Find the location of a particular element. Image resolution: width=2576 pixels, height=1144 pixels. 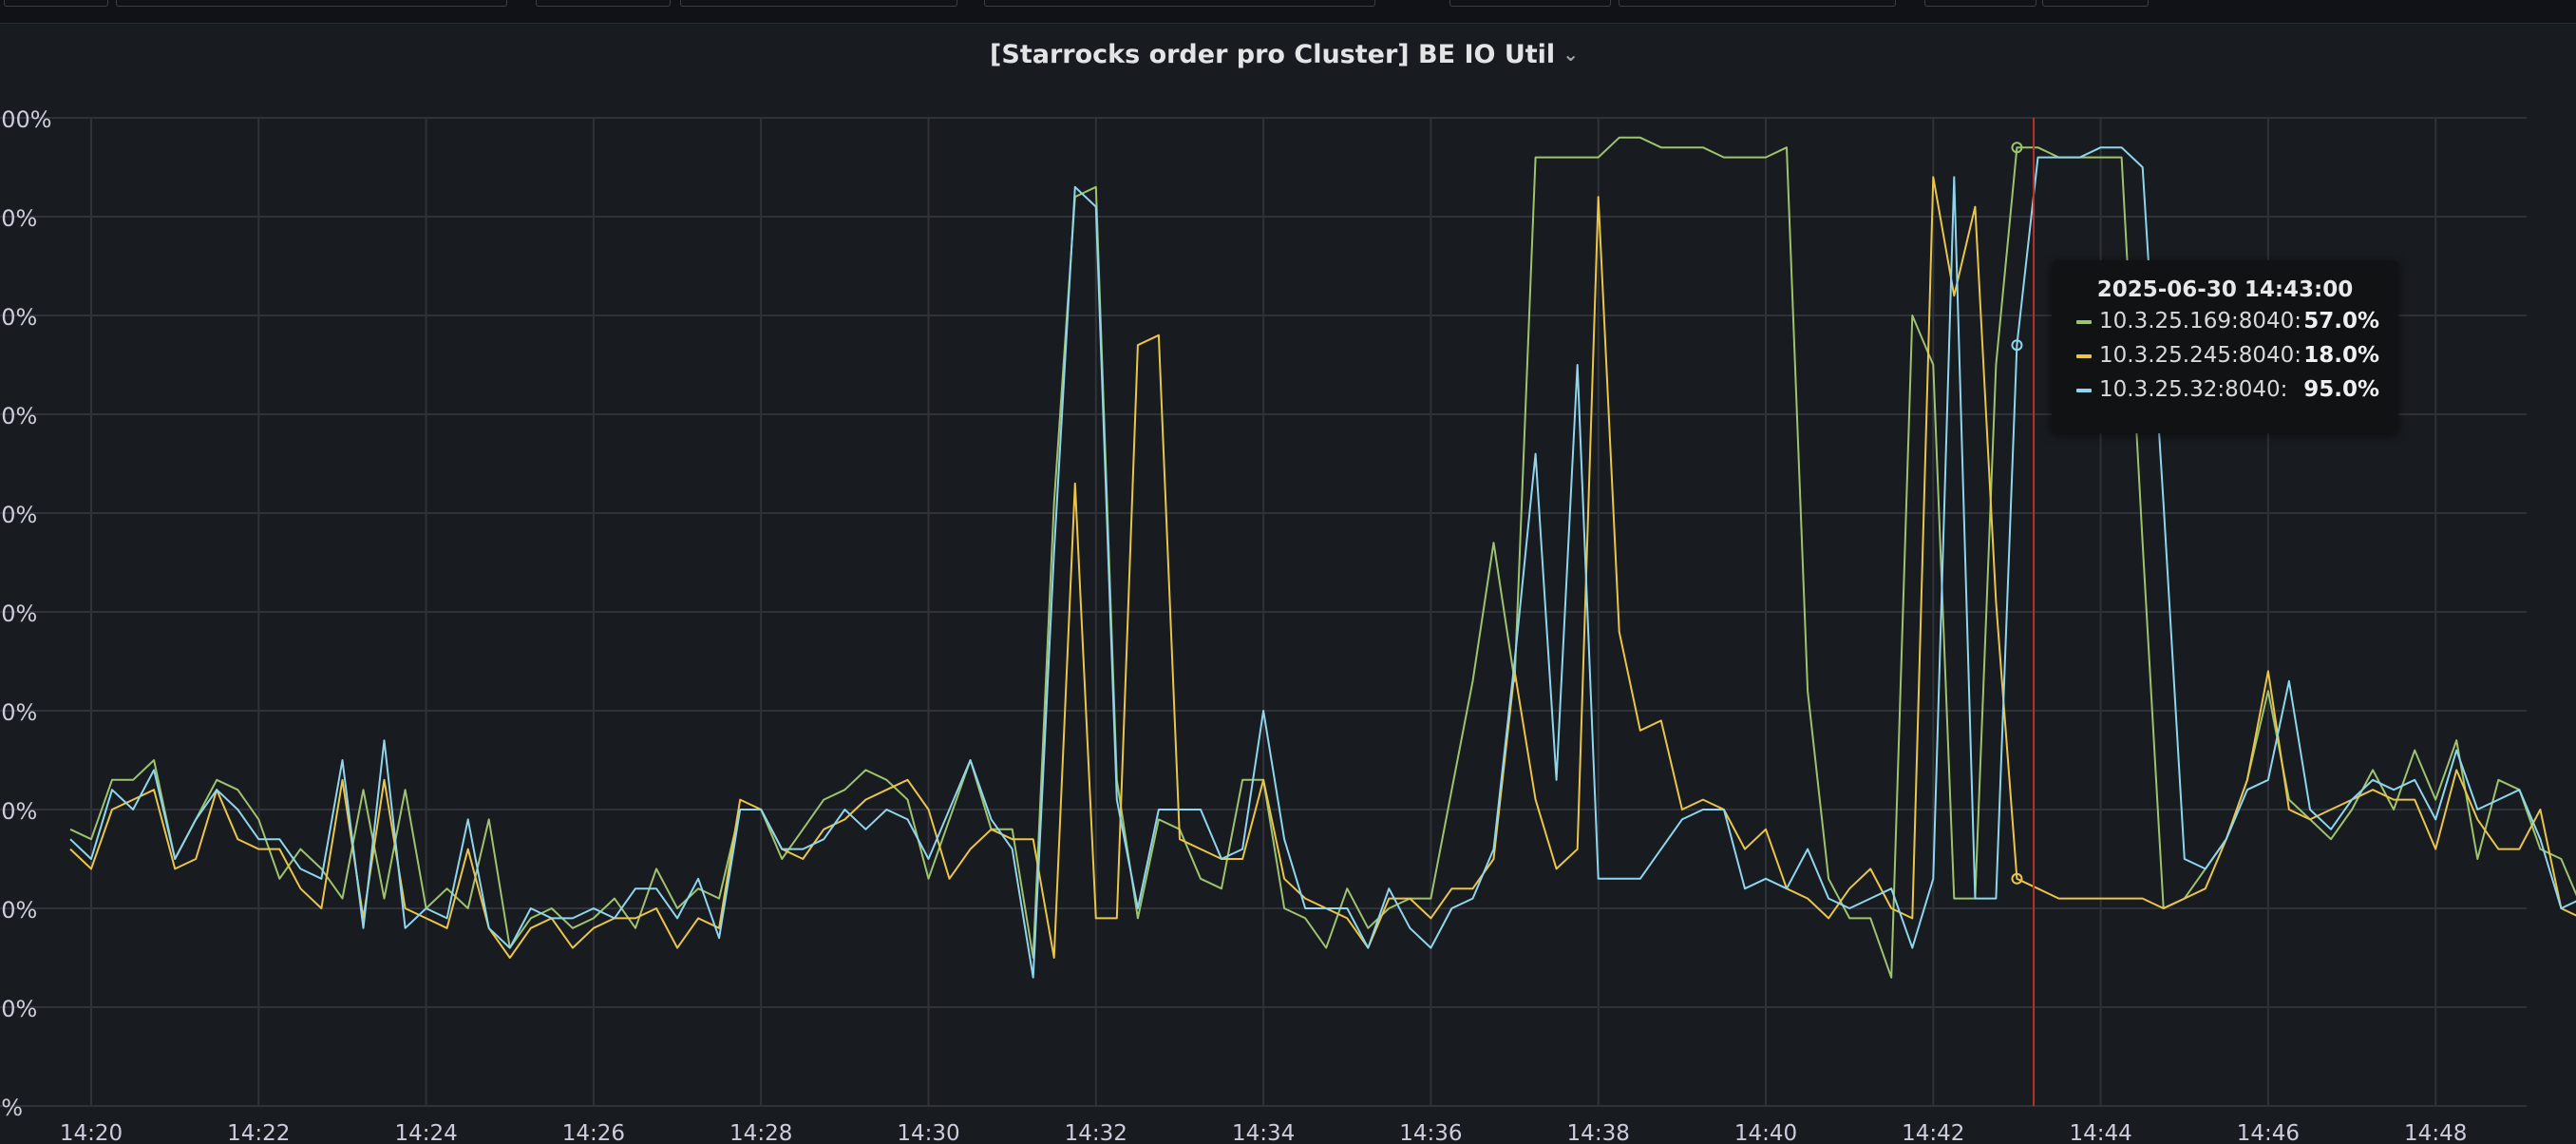

y-tick-label: 70% is located at coordinates (18, 416).